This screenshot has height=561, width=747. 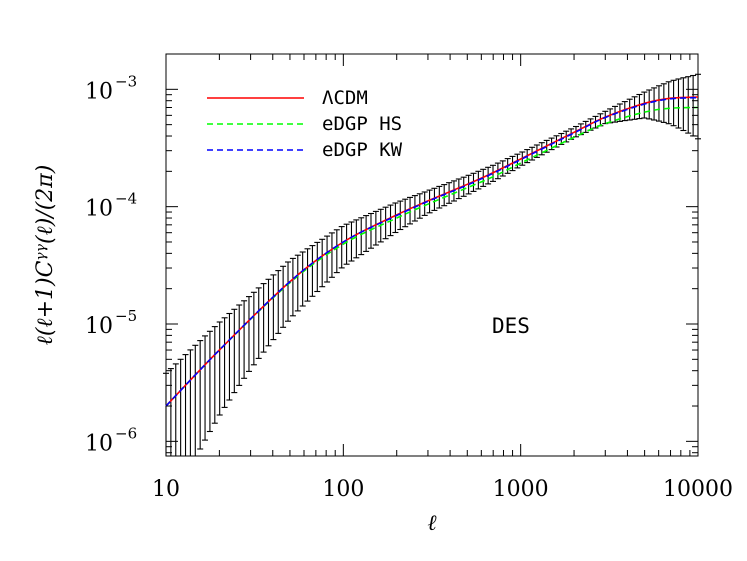 What do you see at coordinates (432, 523) in the screenshot?
I see `x-axis-label: ℓ` at bounding box center [432, 523].